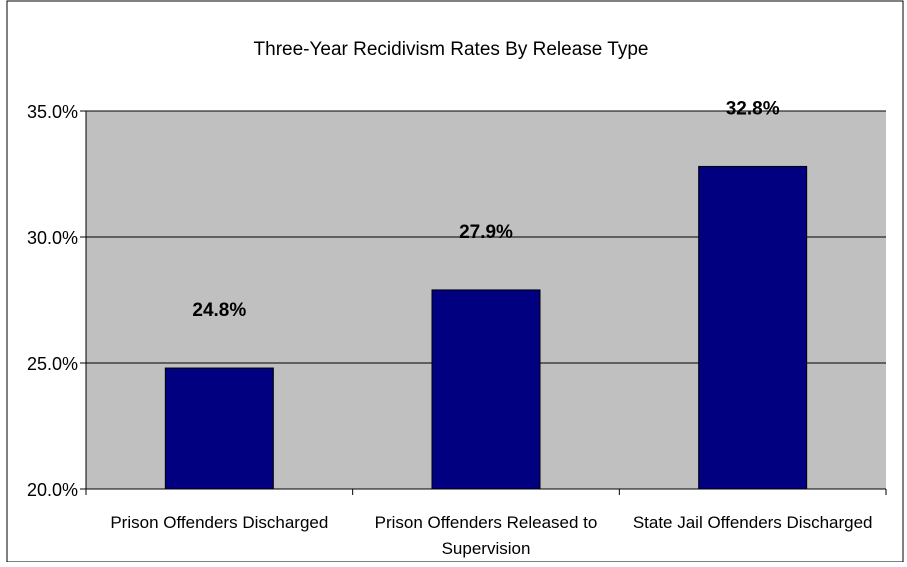  I want to click on y-tick-label-3: 35.0%, so click(52, 112).